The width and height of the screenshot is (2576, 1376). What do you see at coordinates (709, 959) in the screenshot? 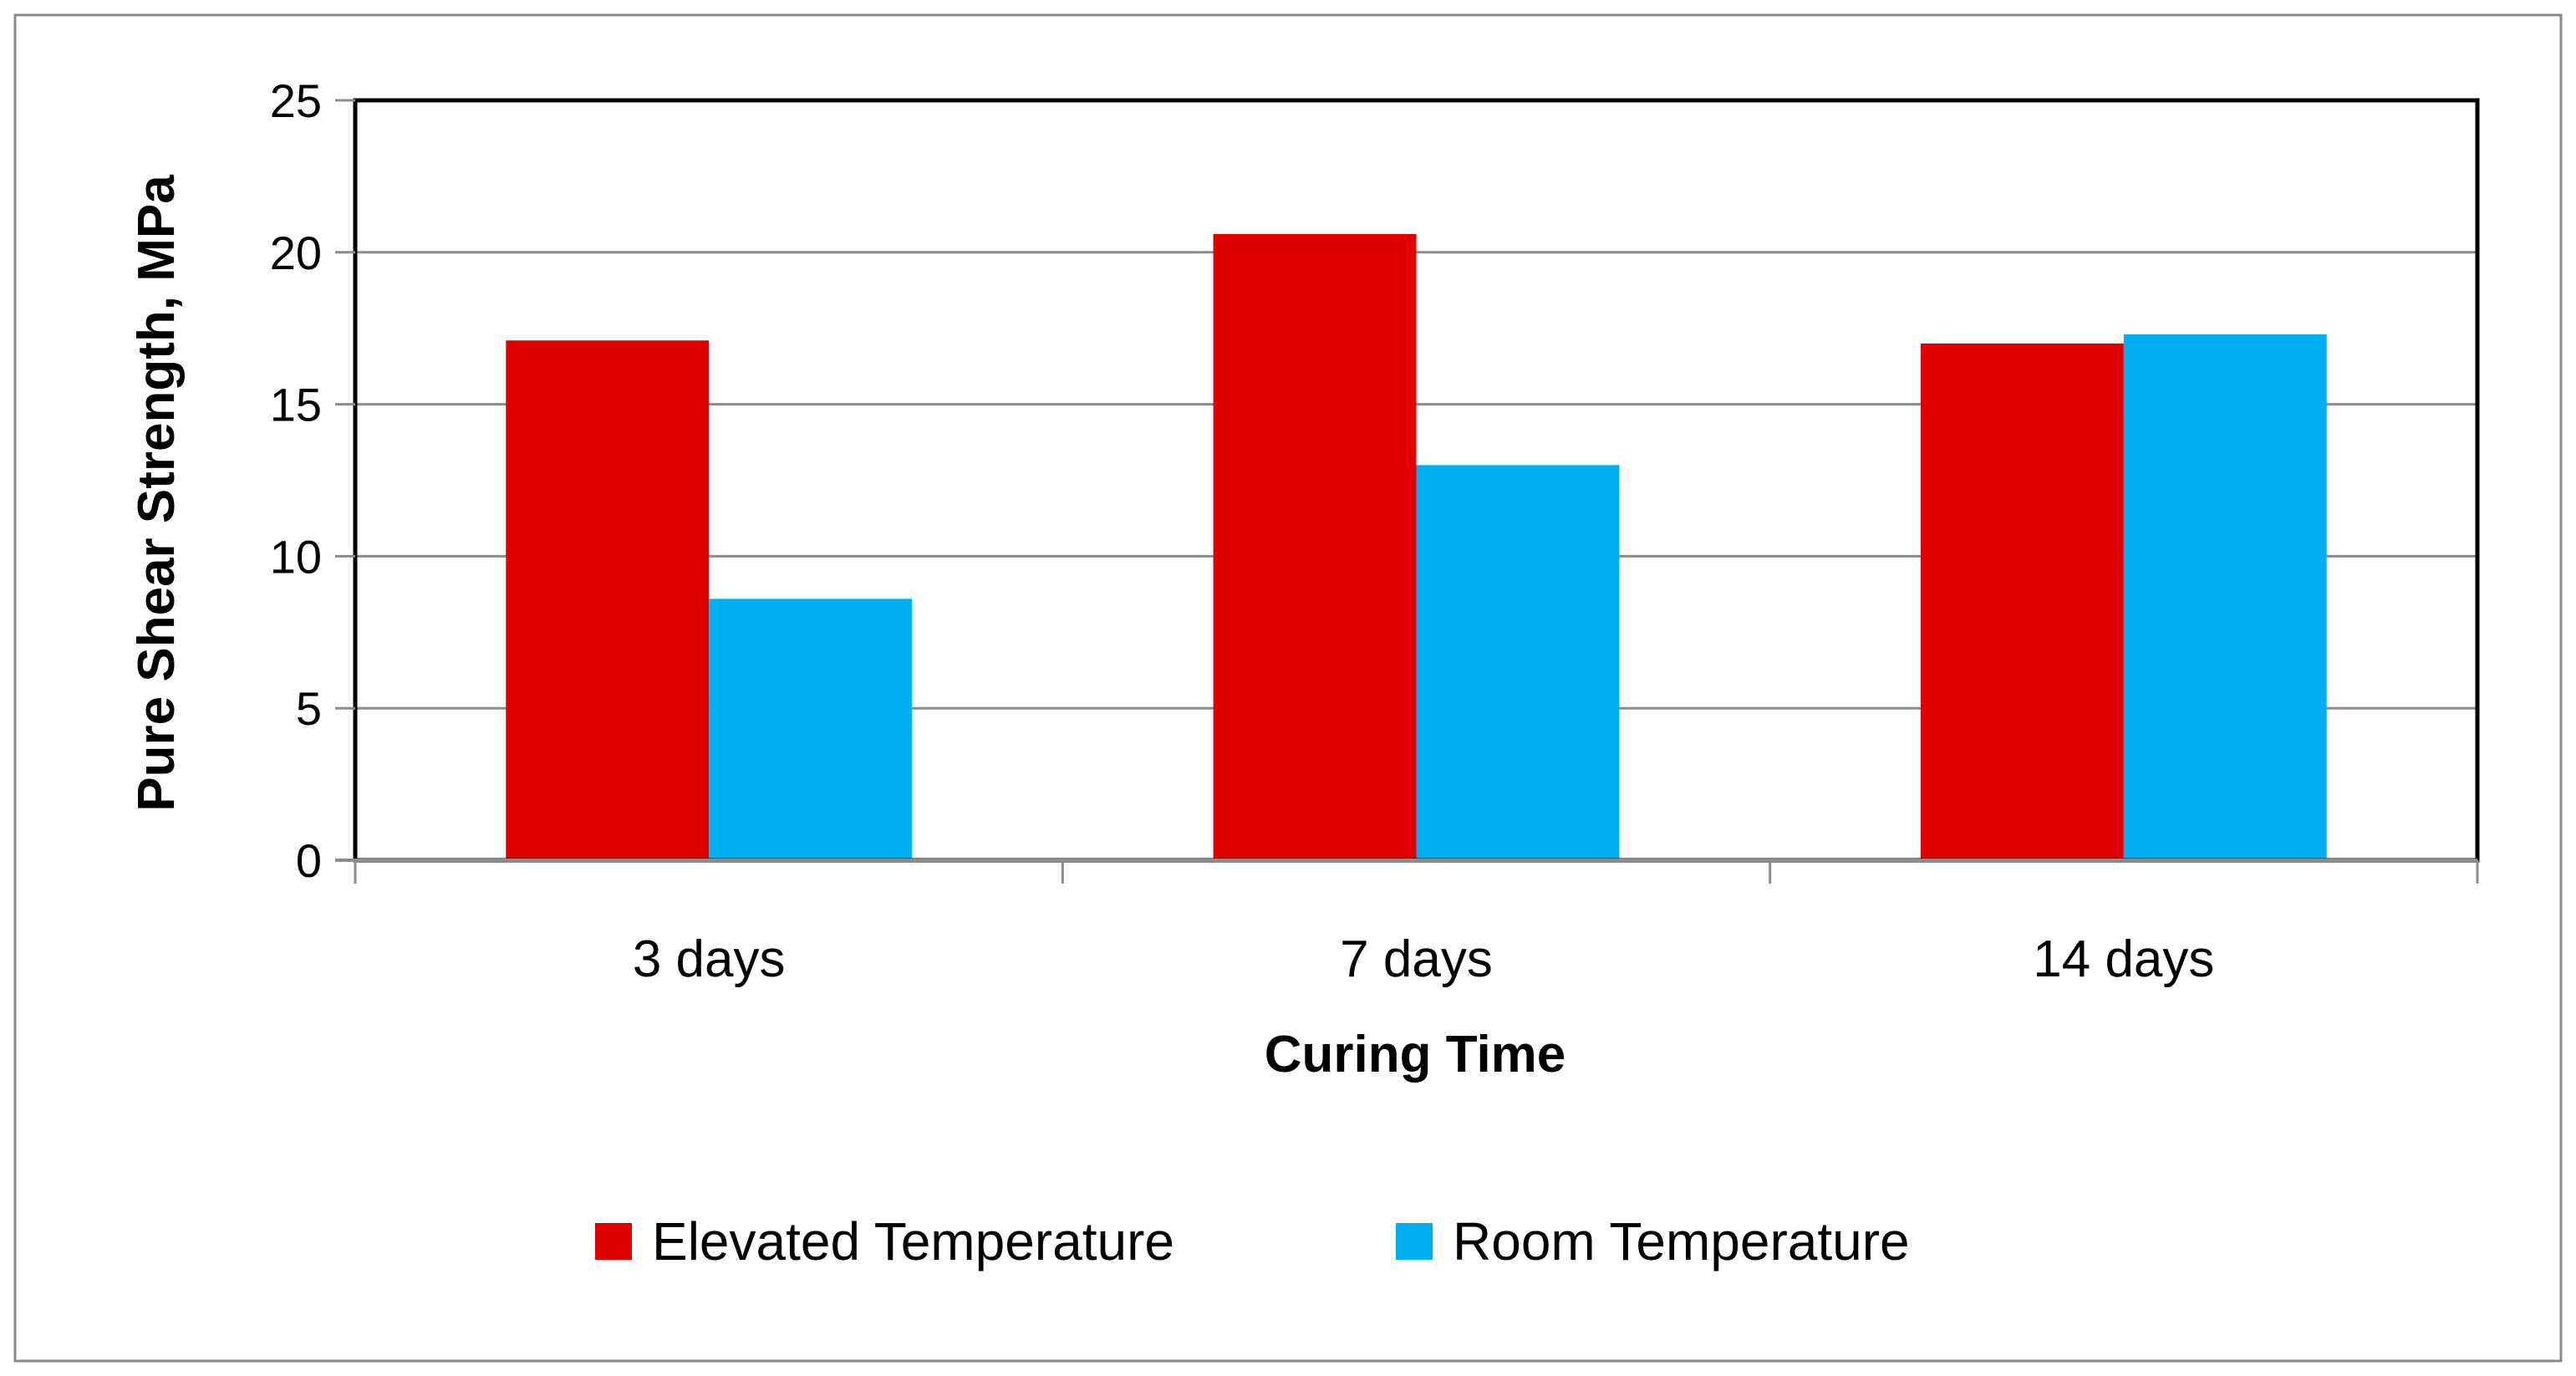
I see `x-tick-label: 3 days` at bounding box center [709, 959].